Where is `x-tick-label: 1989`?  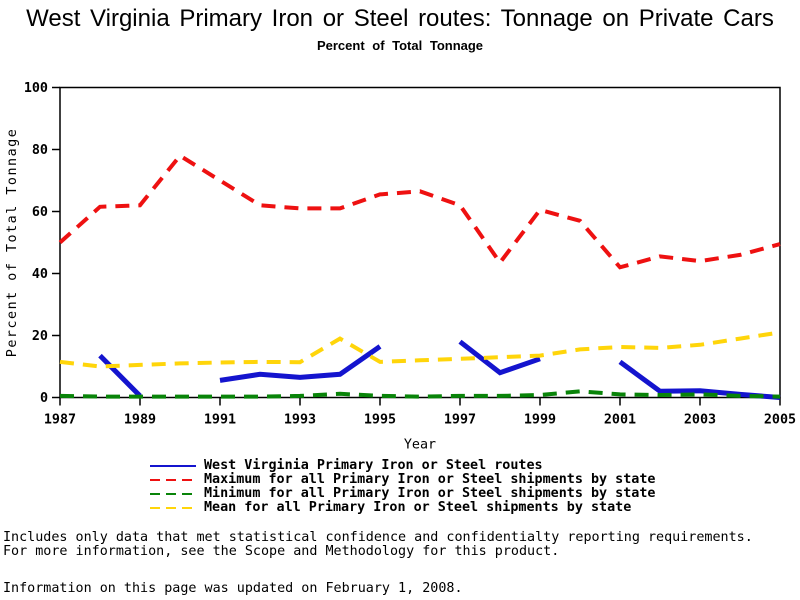 x-tick-label: 1989 is located at coordinates (140, 420).